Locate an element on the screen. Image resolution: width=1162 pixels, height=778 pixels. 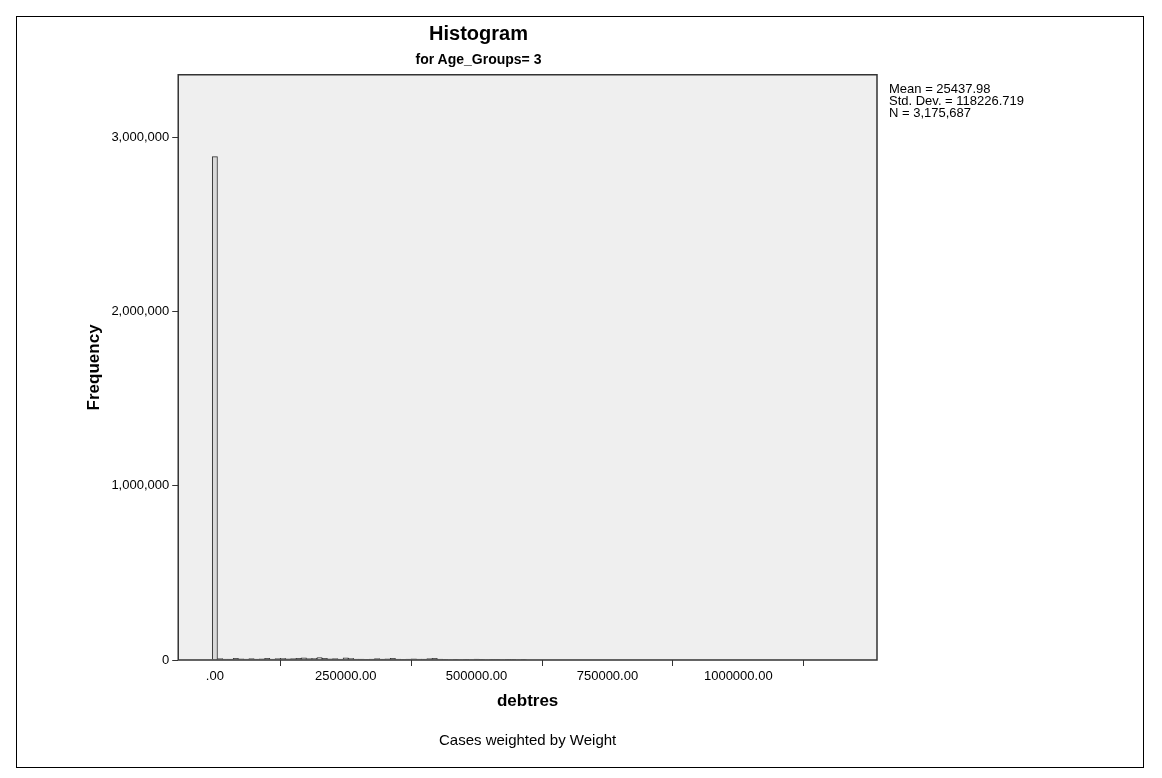
chart-subtitle: for Age_Groups= 3 is located at coordinates (478, 59).